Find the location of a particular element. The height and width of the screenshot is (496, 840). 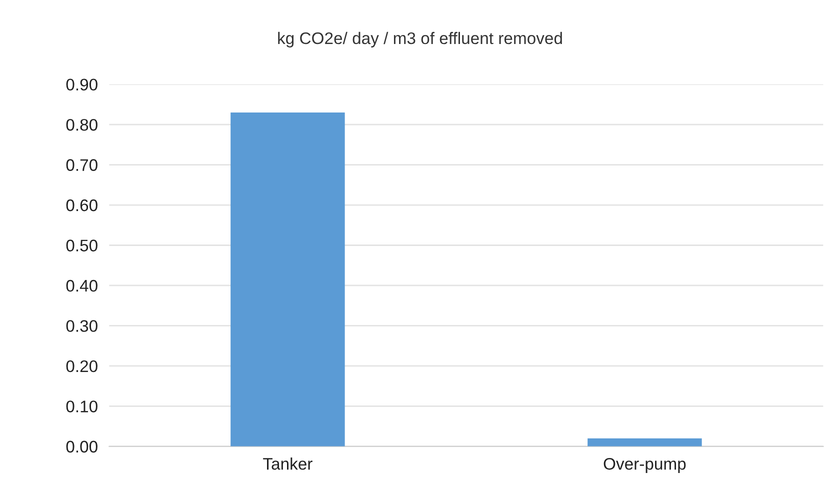

chart-title: kg CO2e/ day / m3 of effluent removed is located at coordinates (420, 40).